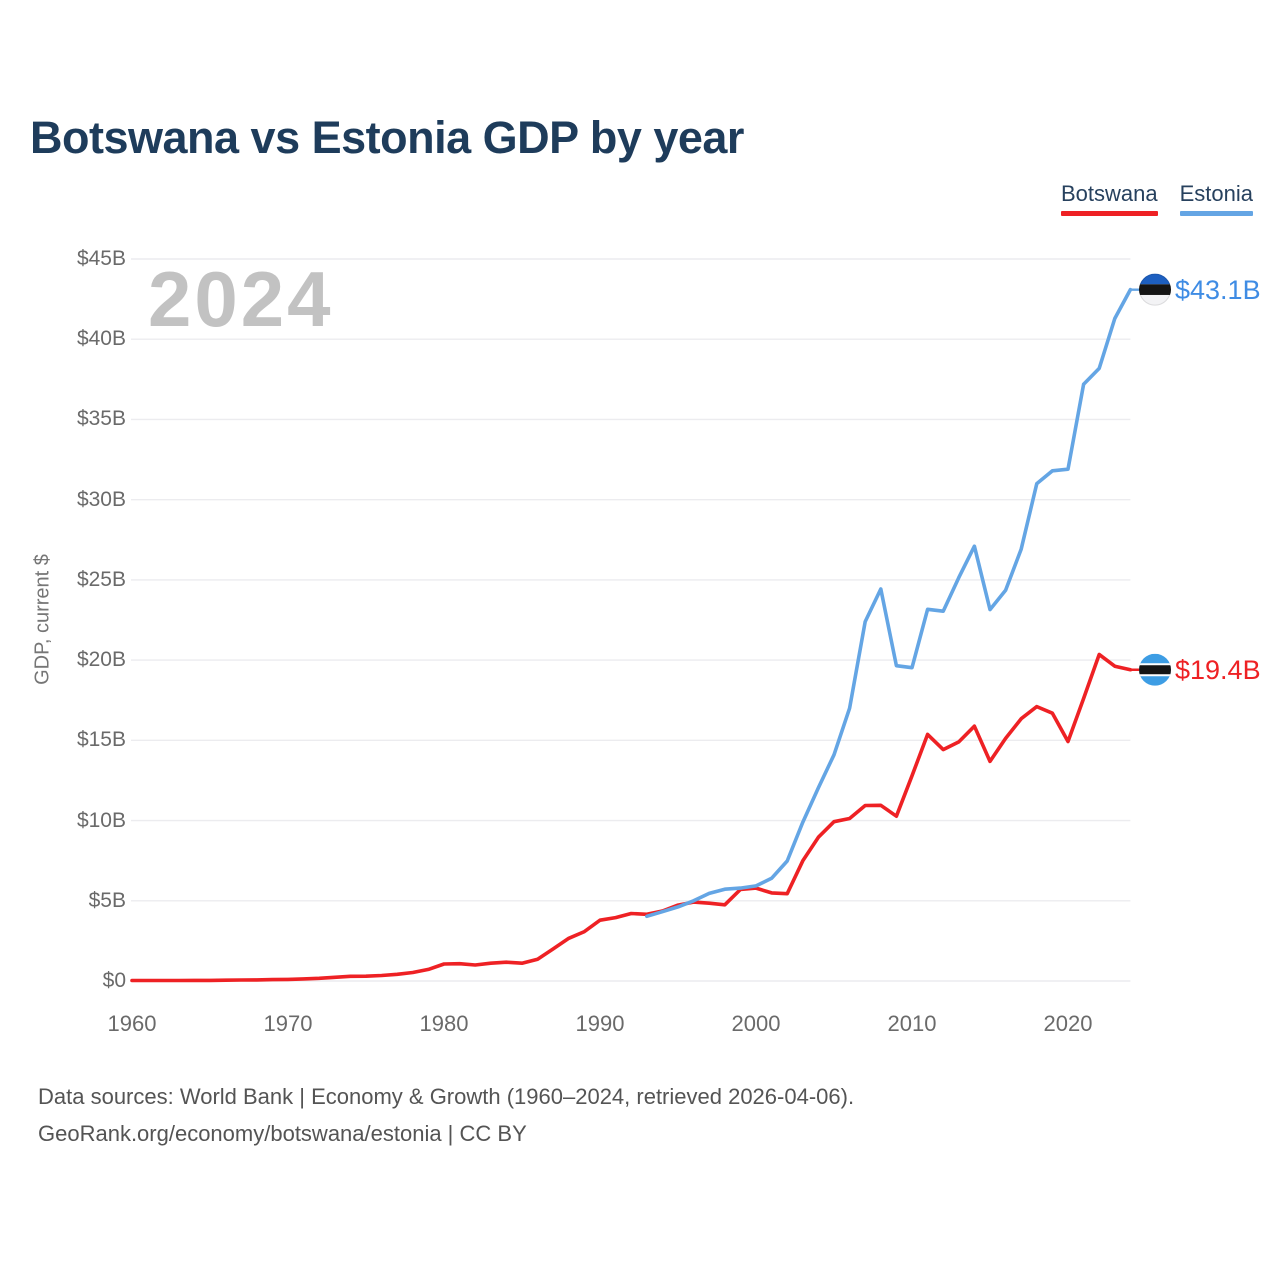 The height and width of the screenshot is (1280, 1280). I want to click on y-tick-35B: $35B, so click(101, 419).